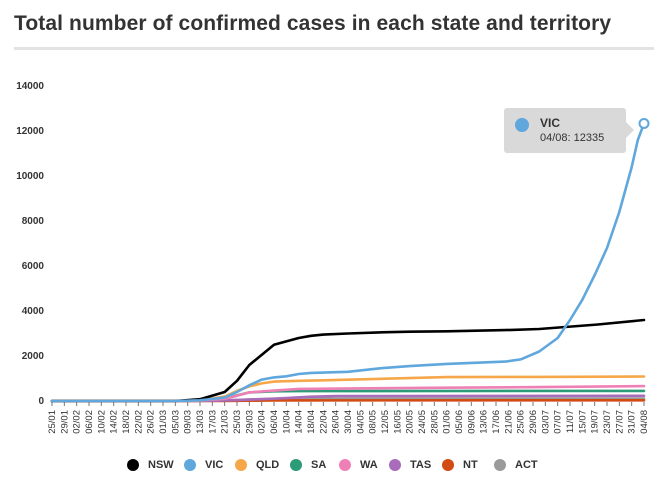 The height and width of the screenshot is (480, 660). What do you see at coordinates (369, 465) in the screenshot?
I see `legend-label: WA` at bounding box center [369, 465].